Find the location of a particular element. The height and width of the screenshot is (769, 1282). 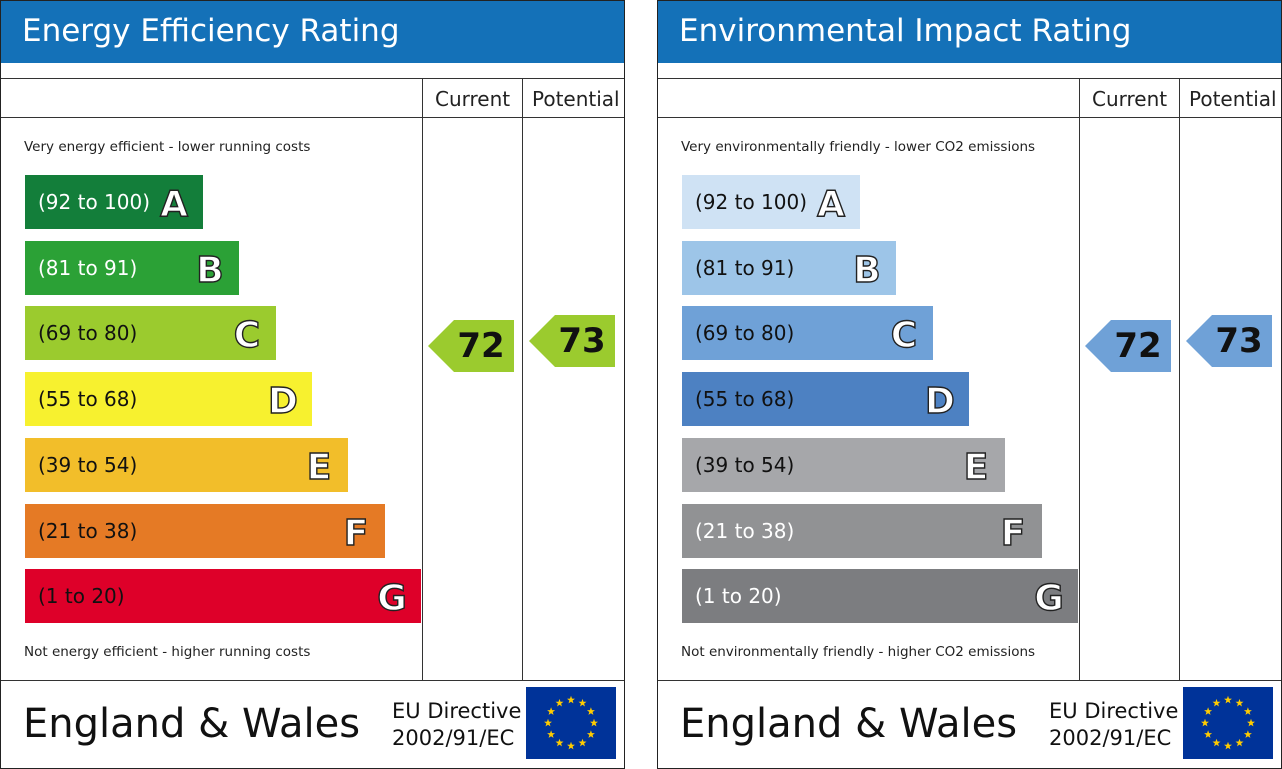

svg-text: D is located at coordinates (283, 401).